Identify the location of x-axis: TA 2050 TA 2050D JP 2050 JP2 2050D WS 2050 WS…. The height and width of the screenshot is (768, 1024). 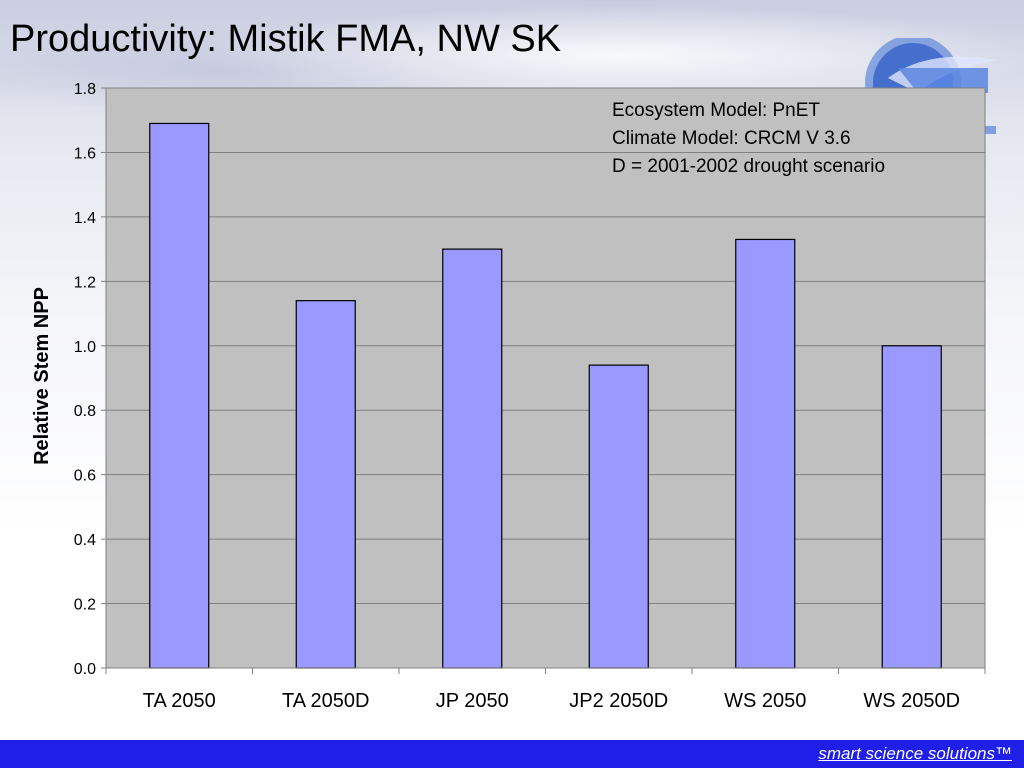
(545, 689).